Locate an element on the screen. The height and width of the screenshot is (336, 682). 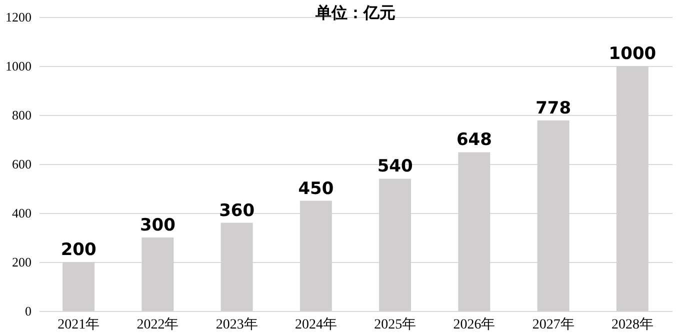
data-label: 200 is located at coordinates (78, 250).